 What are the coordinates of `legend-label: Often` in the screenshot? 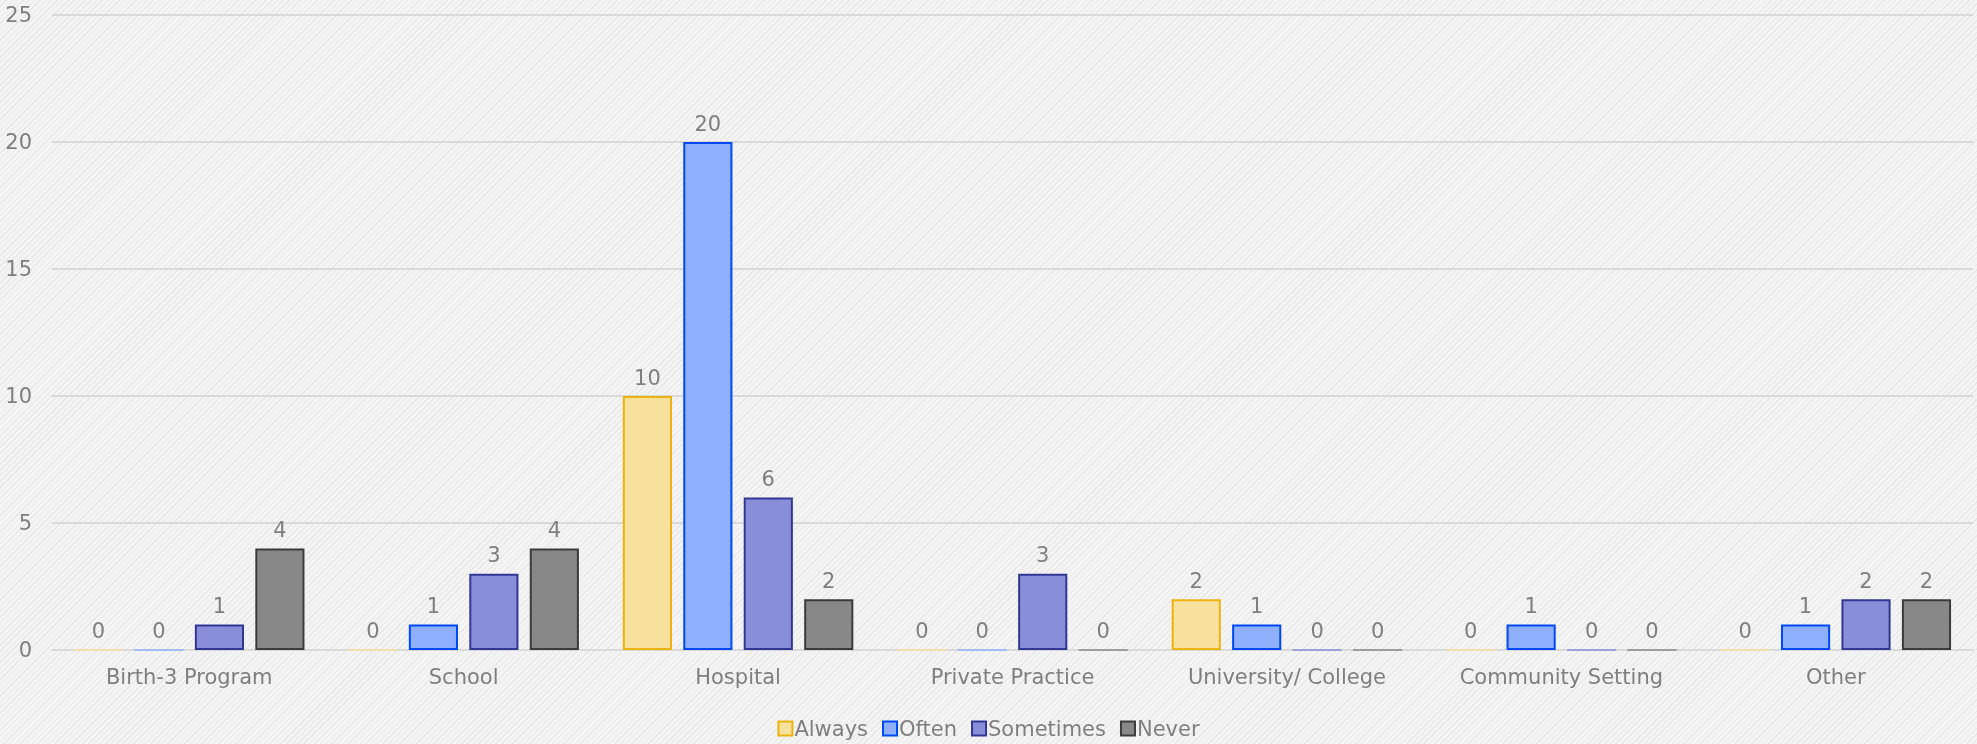 It's located at (928, 728).